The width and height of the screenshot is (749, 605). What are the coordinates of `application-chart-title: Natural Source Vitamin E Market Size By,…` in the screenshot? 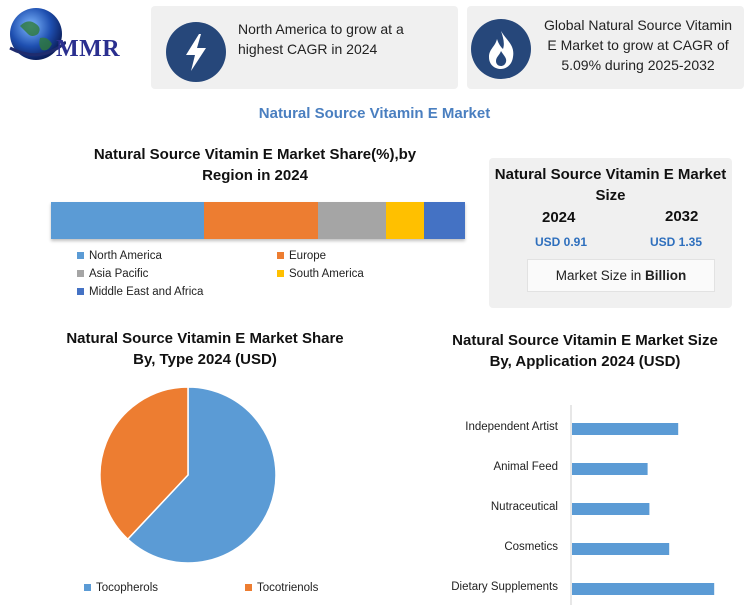 It's located at (585, 351).